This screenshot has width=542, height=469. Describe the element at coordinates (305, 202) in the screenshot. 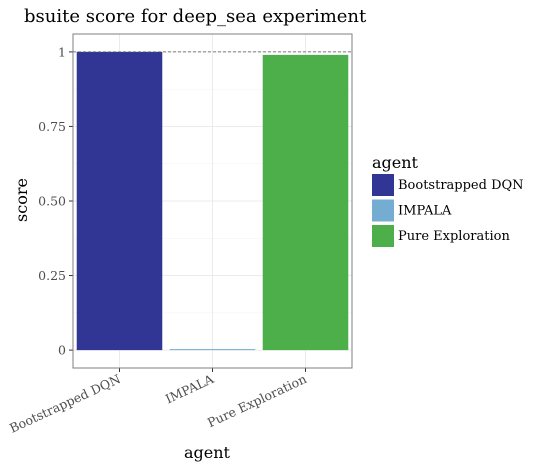

I see `bar-pure-exploration` at that location.